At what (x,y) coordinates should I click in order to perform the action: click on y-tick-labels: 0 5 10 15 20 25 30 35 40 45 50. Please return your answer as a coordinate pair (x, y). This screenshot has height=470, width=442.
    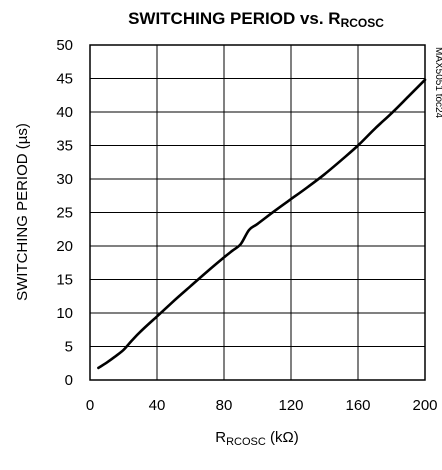
    Looking at the image, I should click on (64, 213).